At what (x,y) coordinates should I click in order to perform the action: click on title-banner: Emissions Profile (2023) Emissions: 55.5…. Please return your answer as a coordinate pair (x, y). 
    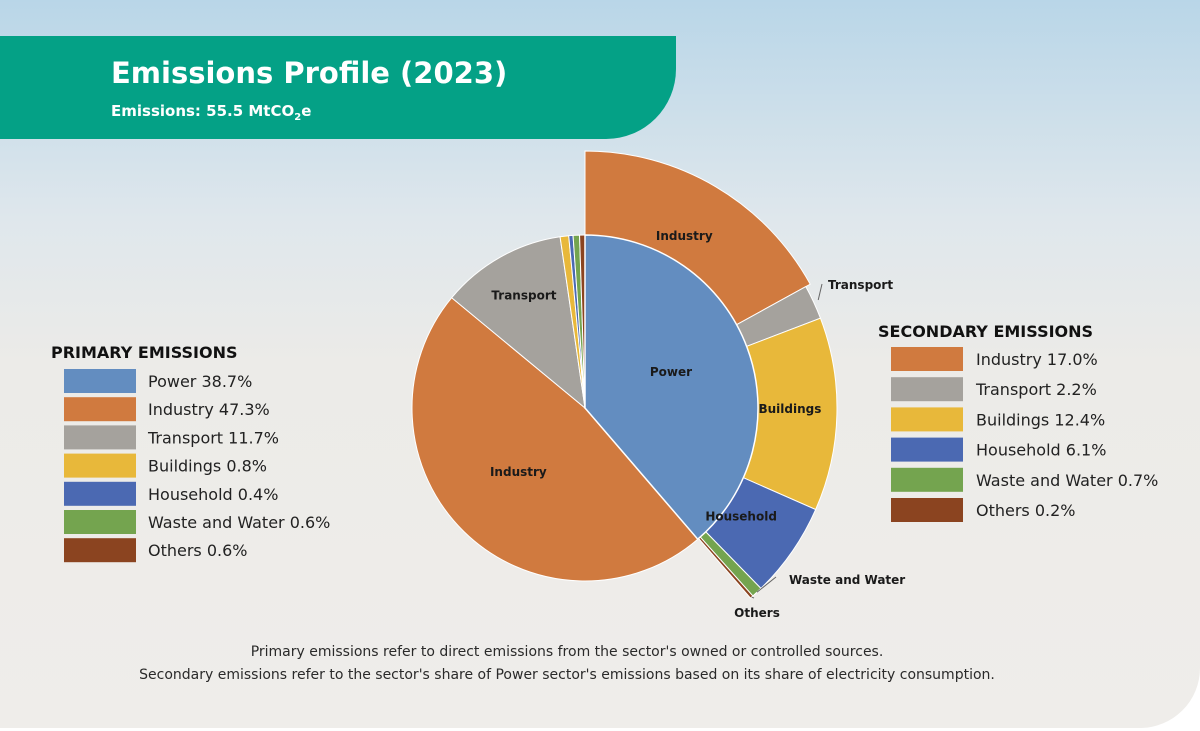
    Looking at the image, I should click on (338, 87).